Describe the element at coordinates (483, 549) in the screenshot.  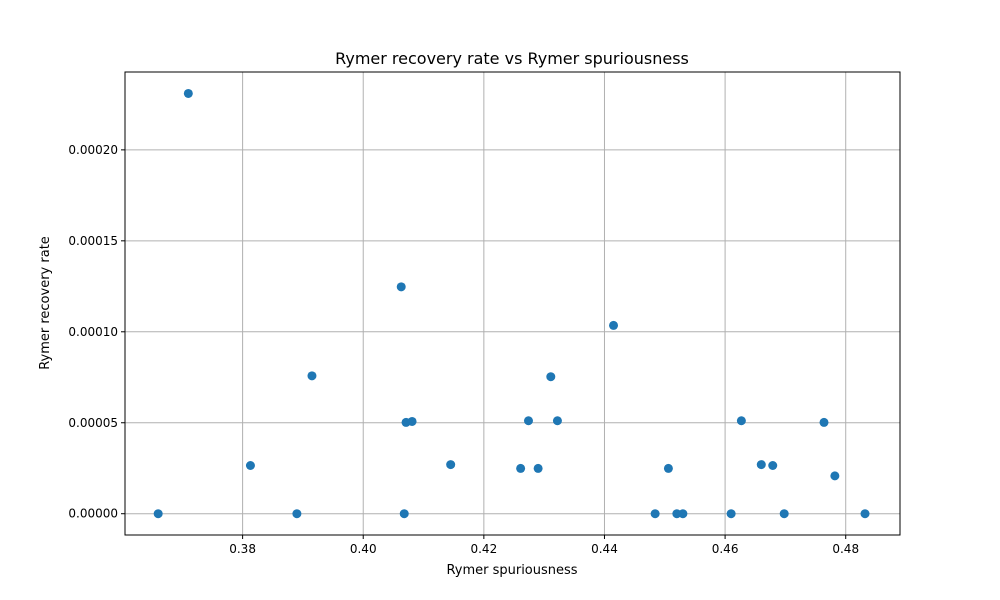
I see `x-tick-label: 0.42` at that location.